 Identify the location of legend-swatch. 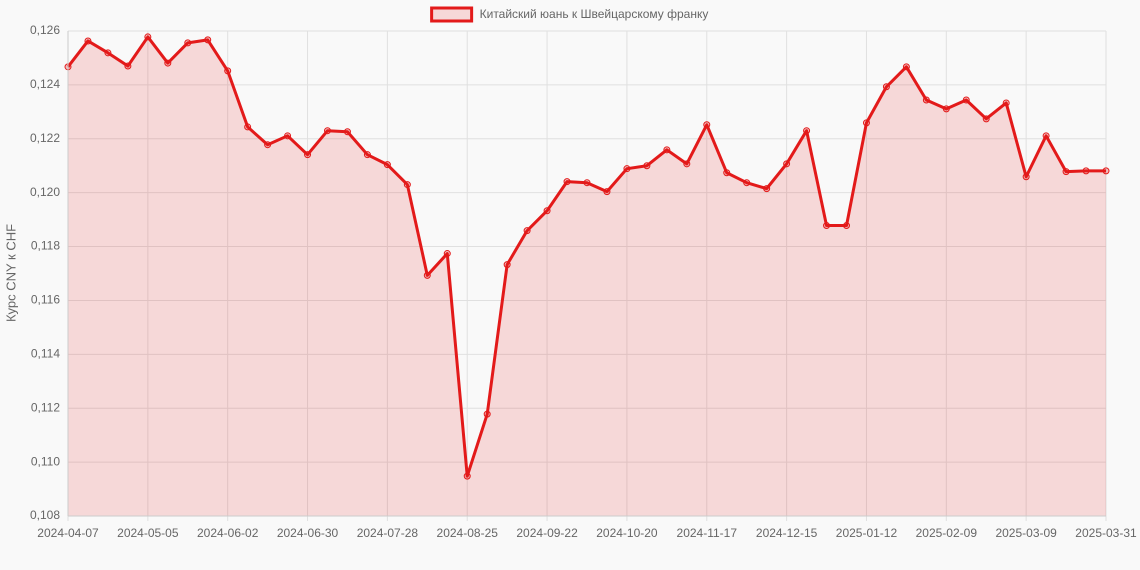
(452, 14).